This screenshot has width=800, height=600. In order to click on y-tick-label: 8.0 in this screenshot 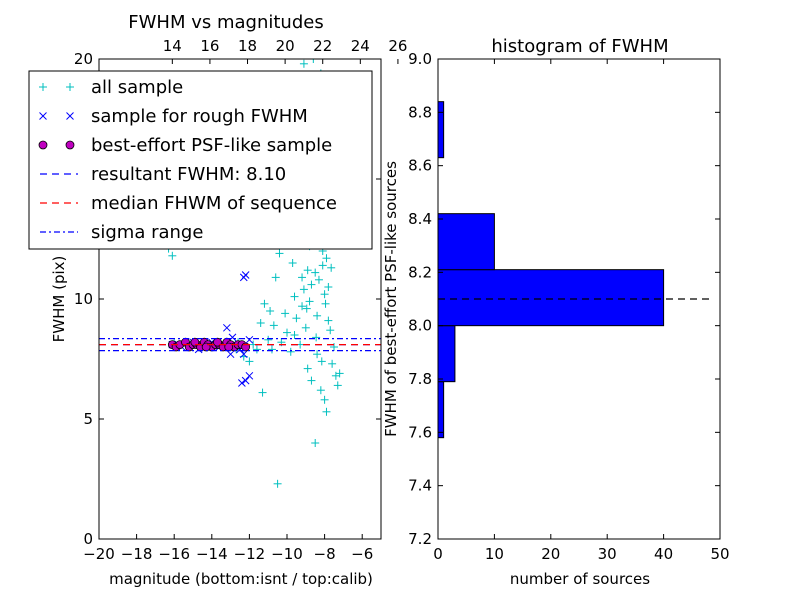, I will do `click(420, 326)`.